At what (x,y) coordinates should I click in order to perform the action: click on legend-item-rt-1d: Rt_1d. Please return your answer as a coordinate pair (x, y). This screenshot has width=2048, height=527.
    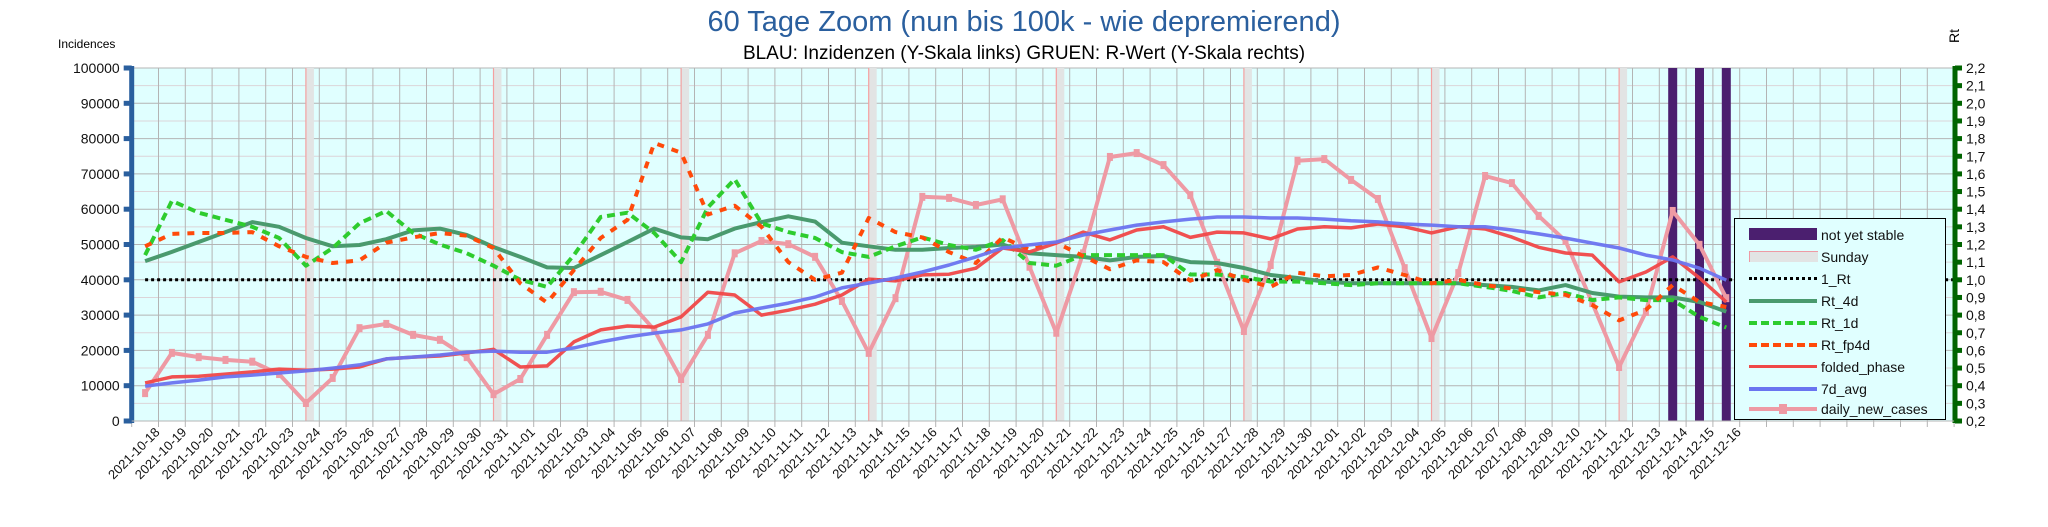
    Looking at the image, I should click on (1803, 323).